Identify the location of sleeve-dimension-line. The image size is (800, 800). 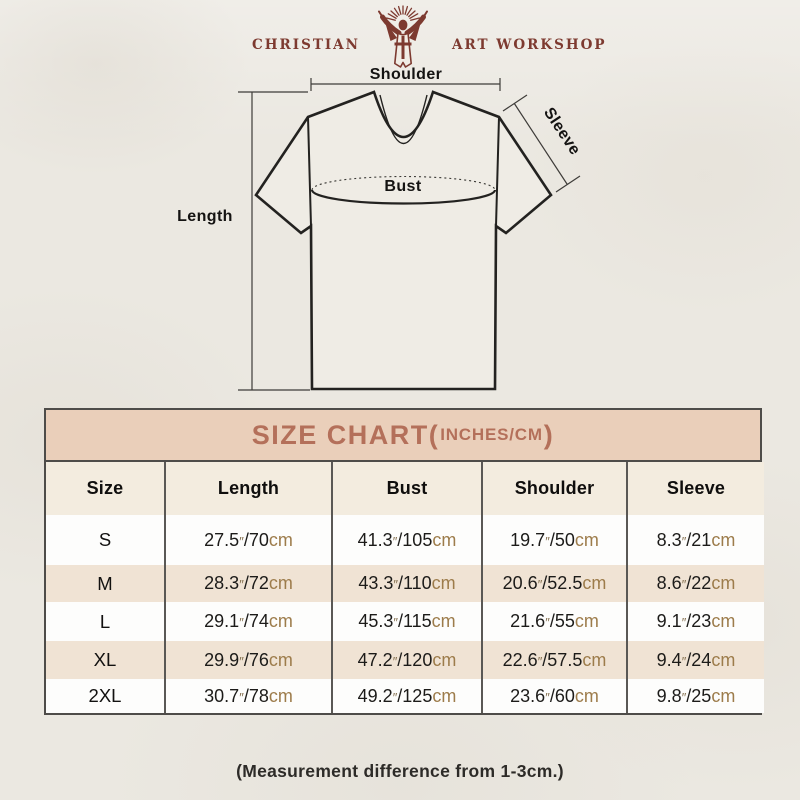
(541, 143).